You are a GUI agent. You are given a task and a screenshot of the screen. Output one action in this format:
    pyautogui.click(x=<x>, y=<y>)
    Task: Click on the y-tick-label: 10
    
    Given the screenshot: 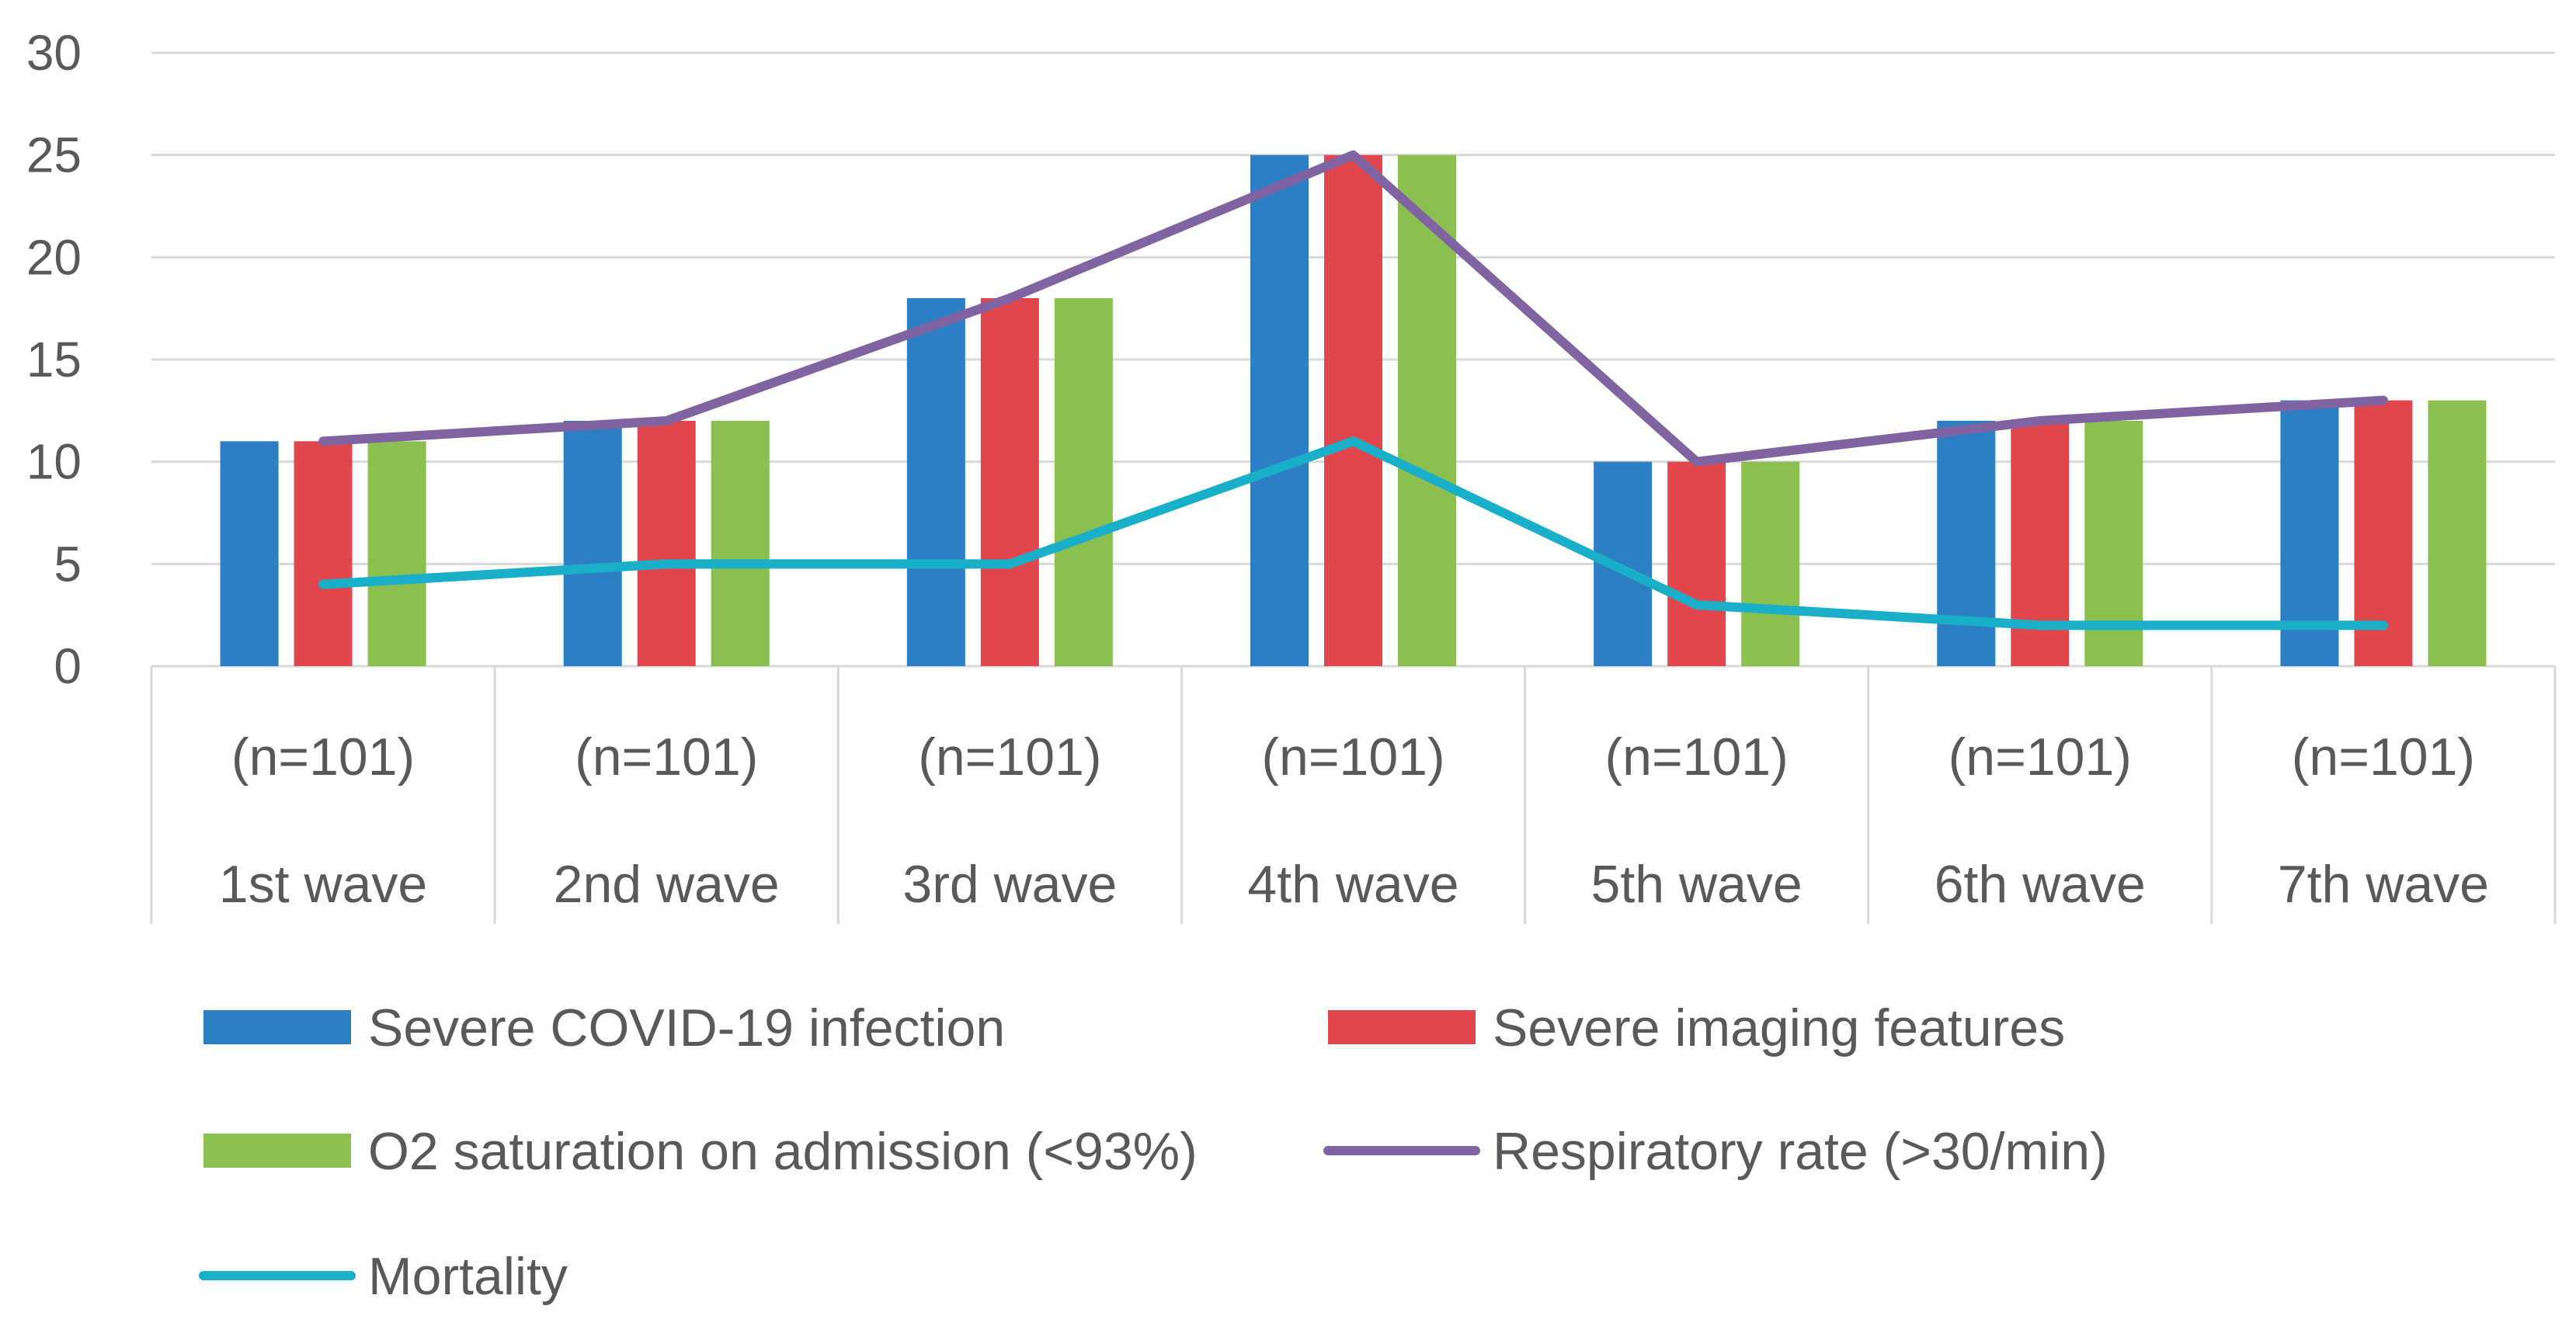 What is the action you would take?
    pyautogui.click(x=54, y=462)
    